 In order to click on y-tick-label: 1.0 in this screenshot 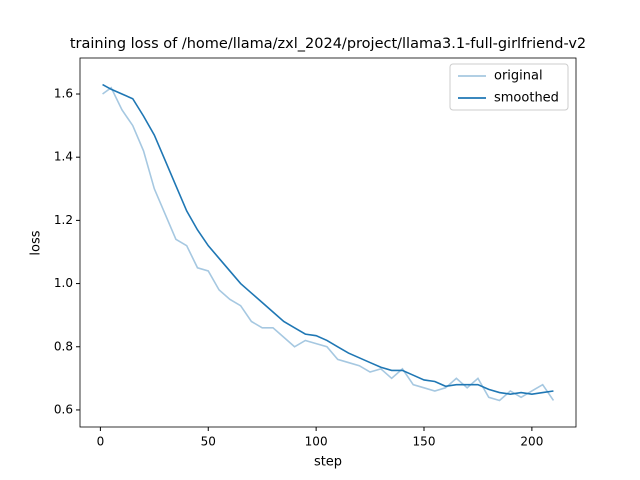, I will do `click(63, 283)`.